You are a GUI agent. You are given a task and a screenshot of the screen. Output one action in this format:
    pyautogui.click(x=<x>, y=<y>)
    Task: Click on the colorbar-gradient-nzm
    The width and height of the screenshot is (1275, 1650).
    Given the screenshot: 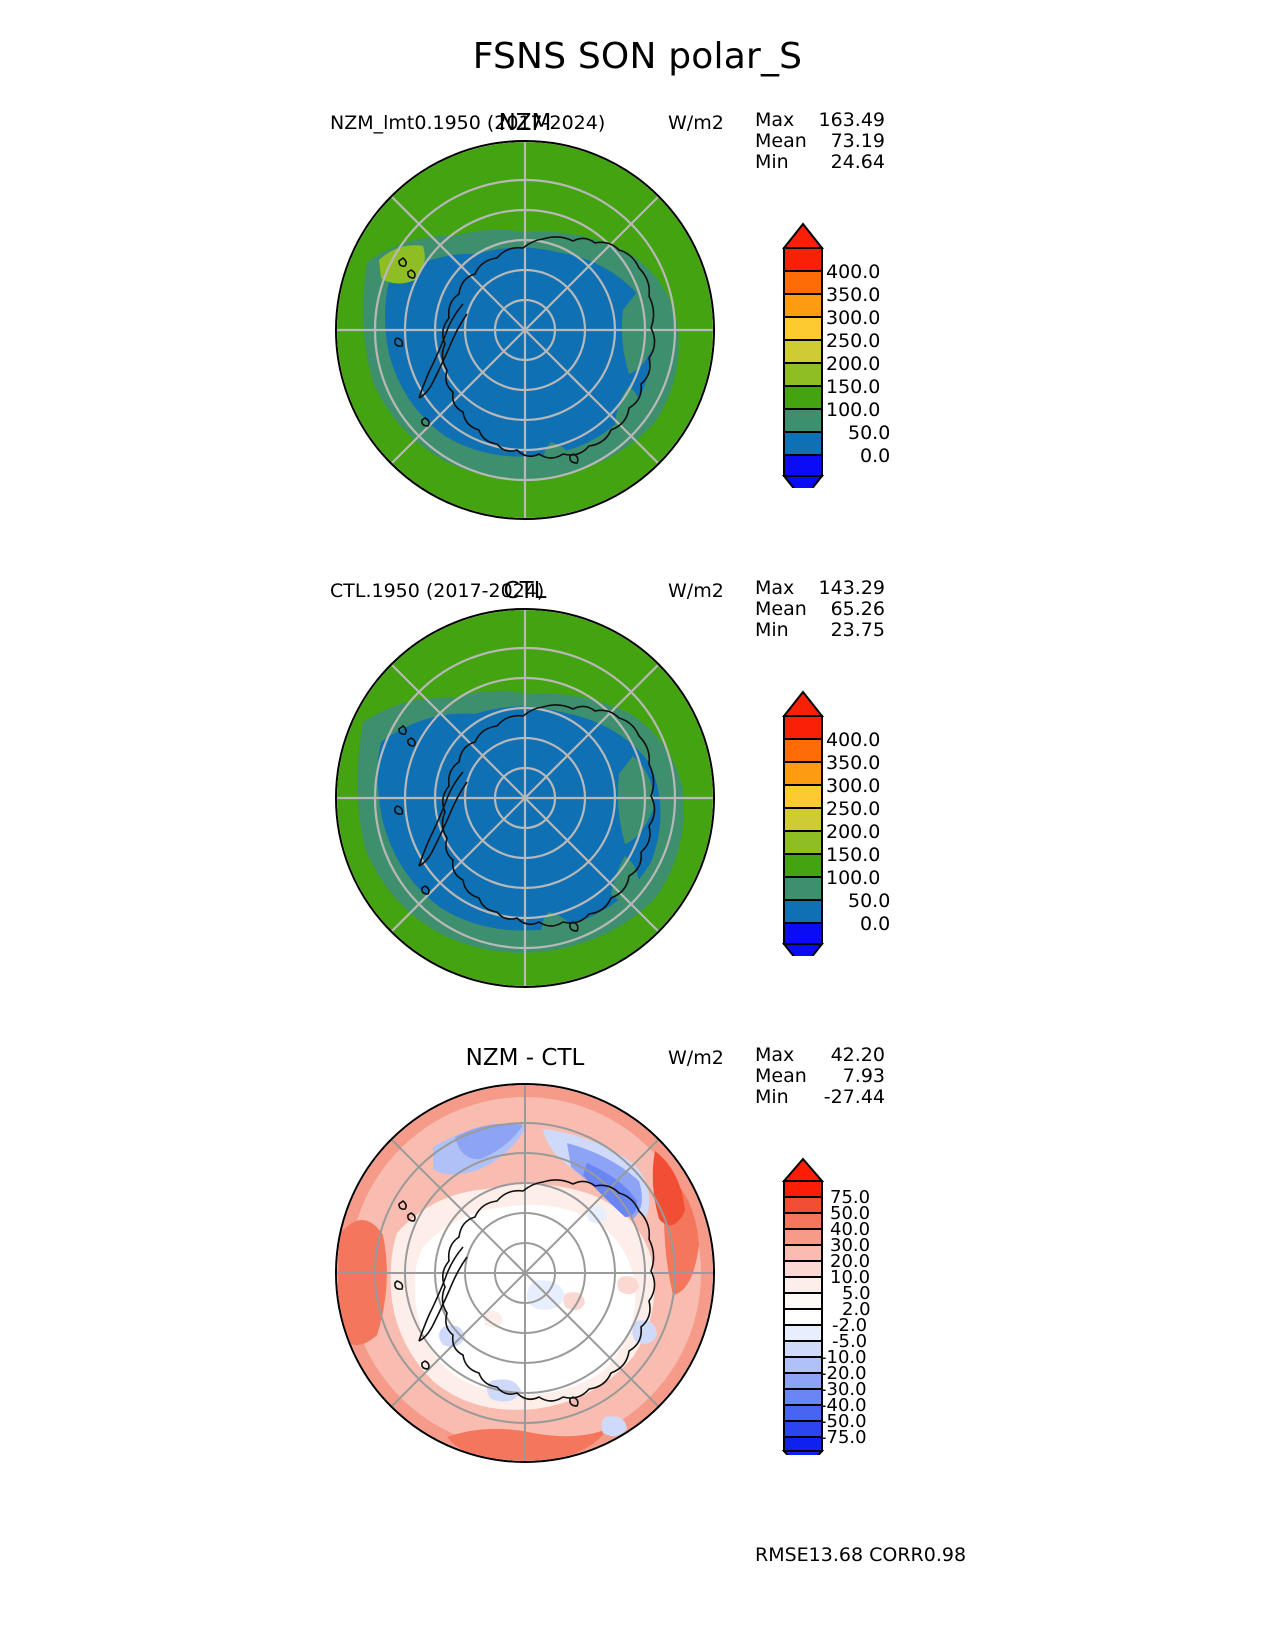 What is the action you would take?
    pyautogui.click(x=803, y=355)
    